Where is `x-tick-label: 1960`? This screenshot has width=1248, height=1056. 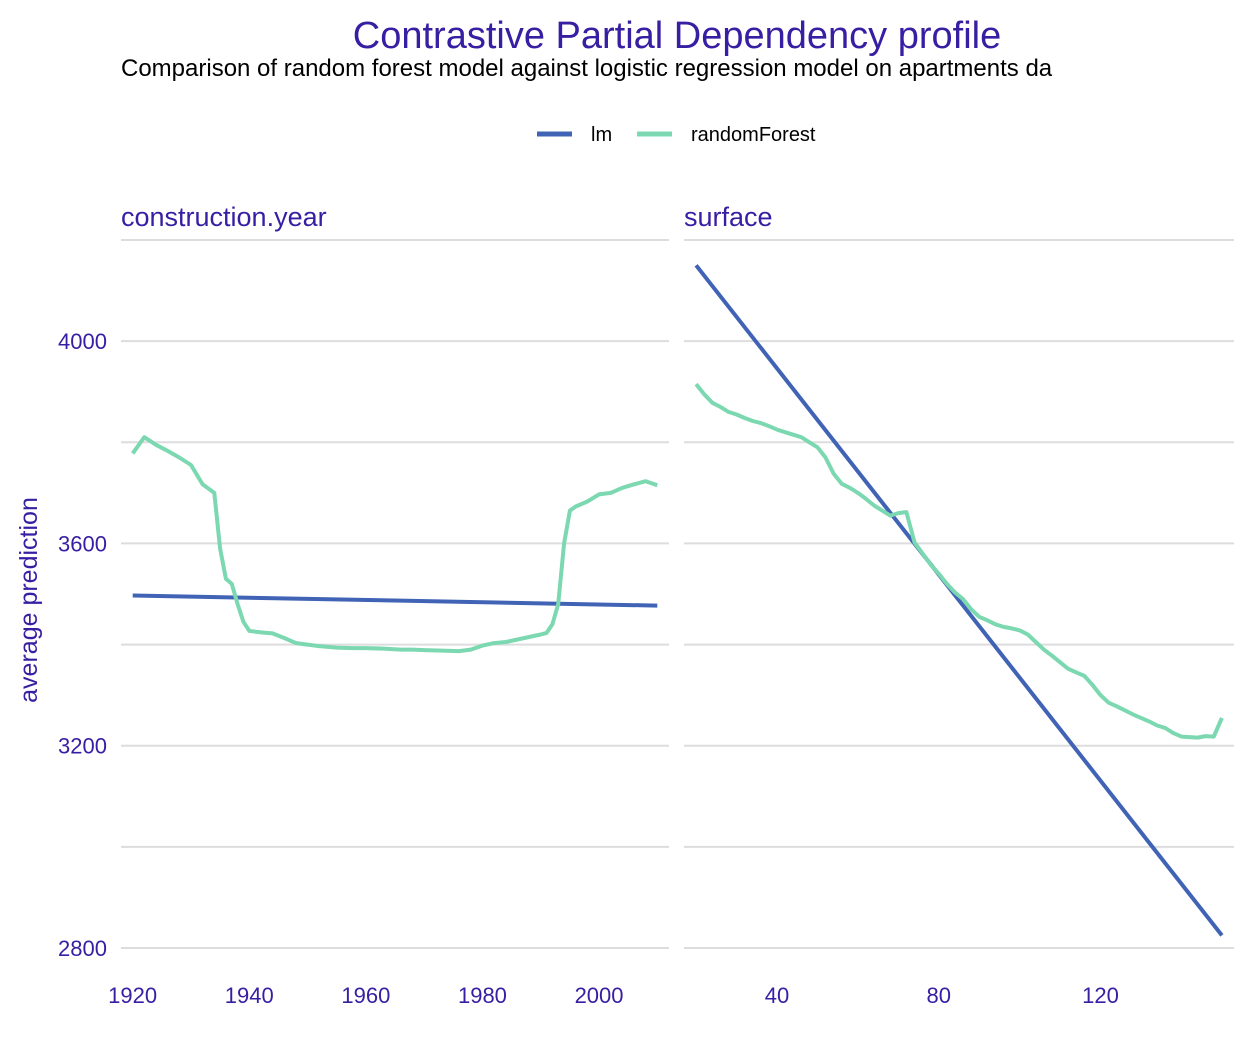 x-tick-label: 1960 is located at coordinates (365, 995).